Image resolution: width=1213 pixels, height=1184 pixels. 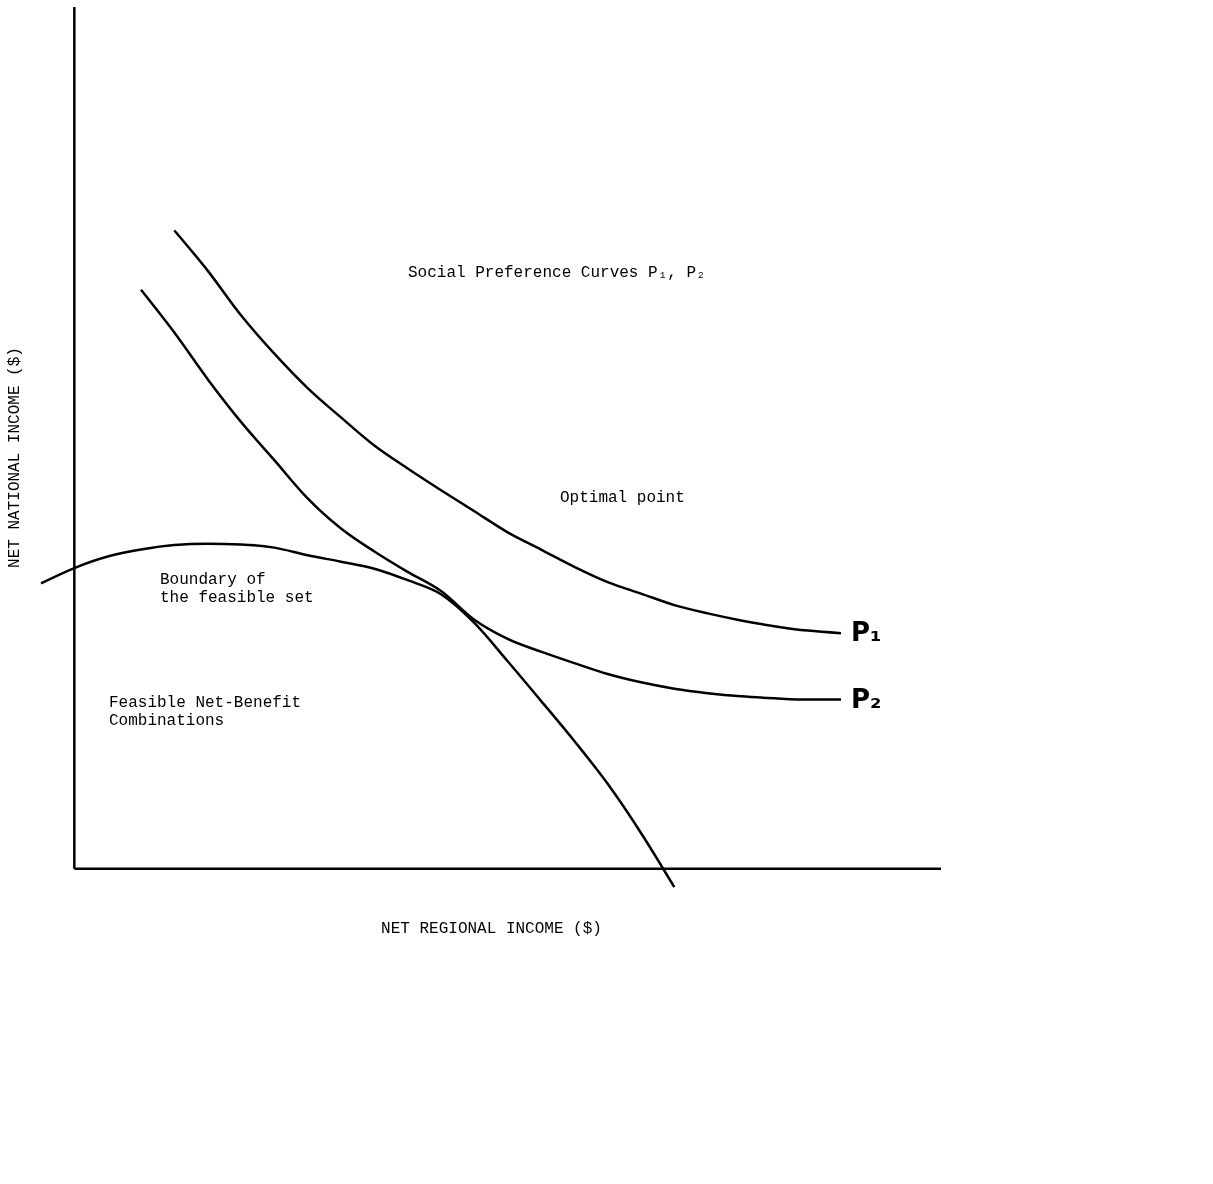 What do you see at coordinates (557, 273) in the screenshot?
I see `annotation: Social Preference Curves P₁, P₂` at bounding box center [557, 273].